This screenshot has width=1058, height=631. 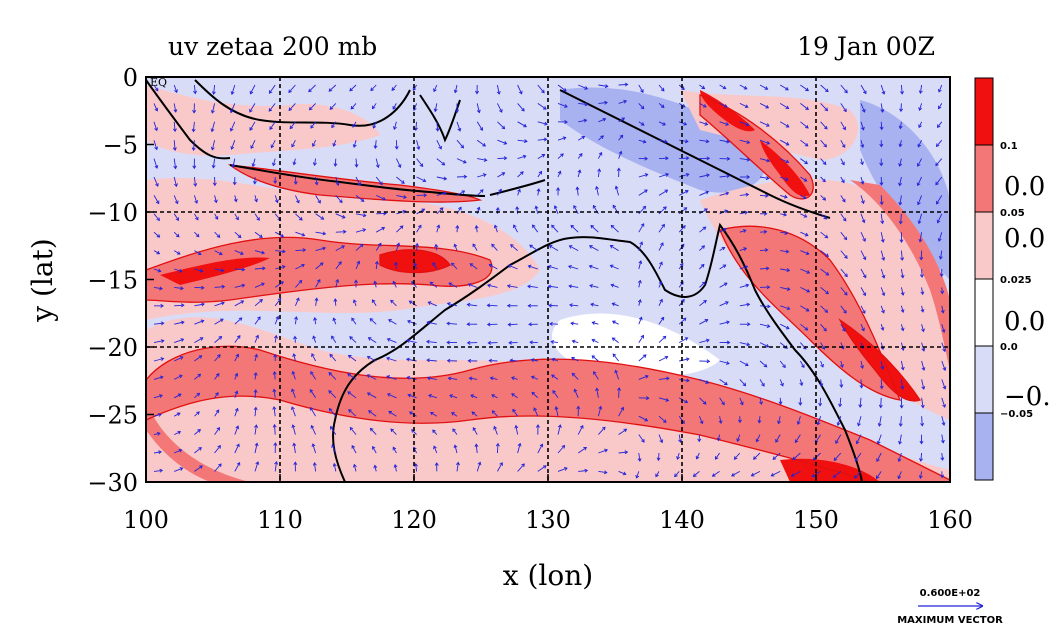 What do you see at coordinates (508, 438) in the screenshot?
I see `contour-jet-south-inner` at bounding box center [508, 438].